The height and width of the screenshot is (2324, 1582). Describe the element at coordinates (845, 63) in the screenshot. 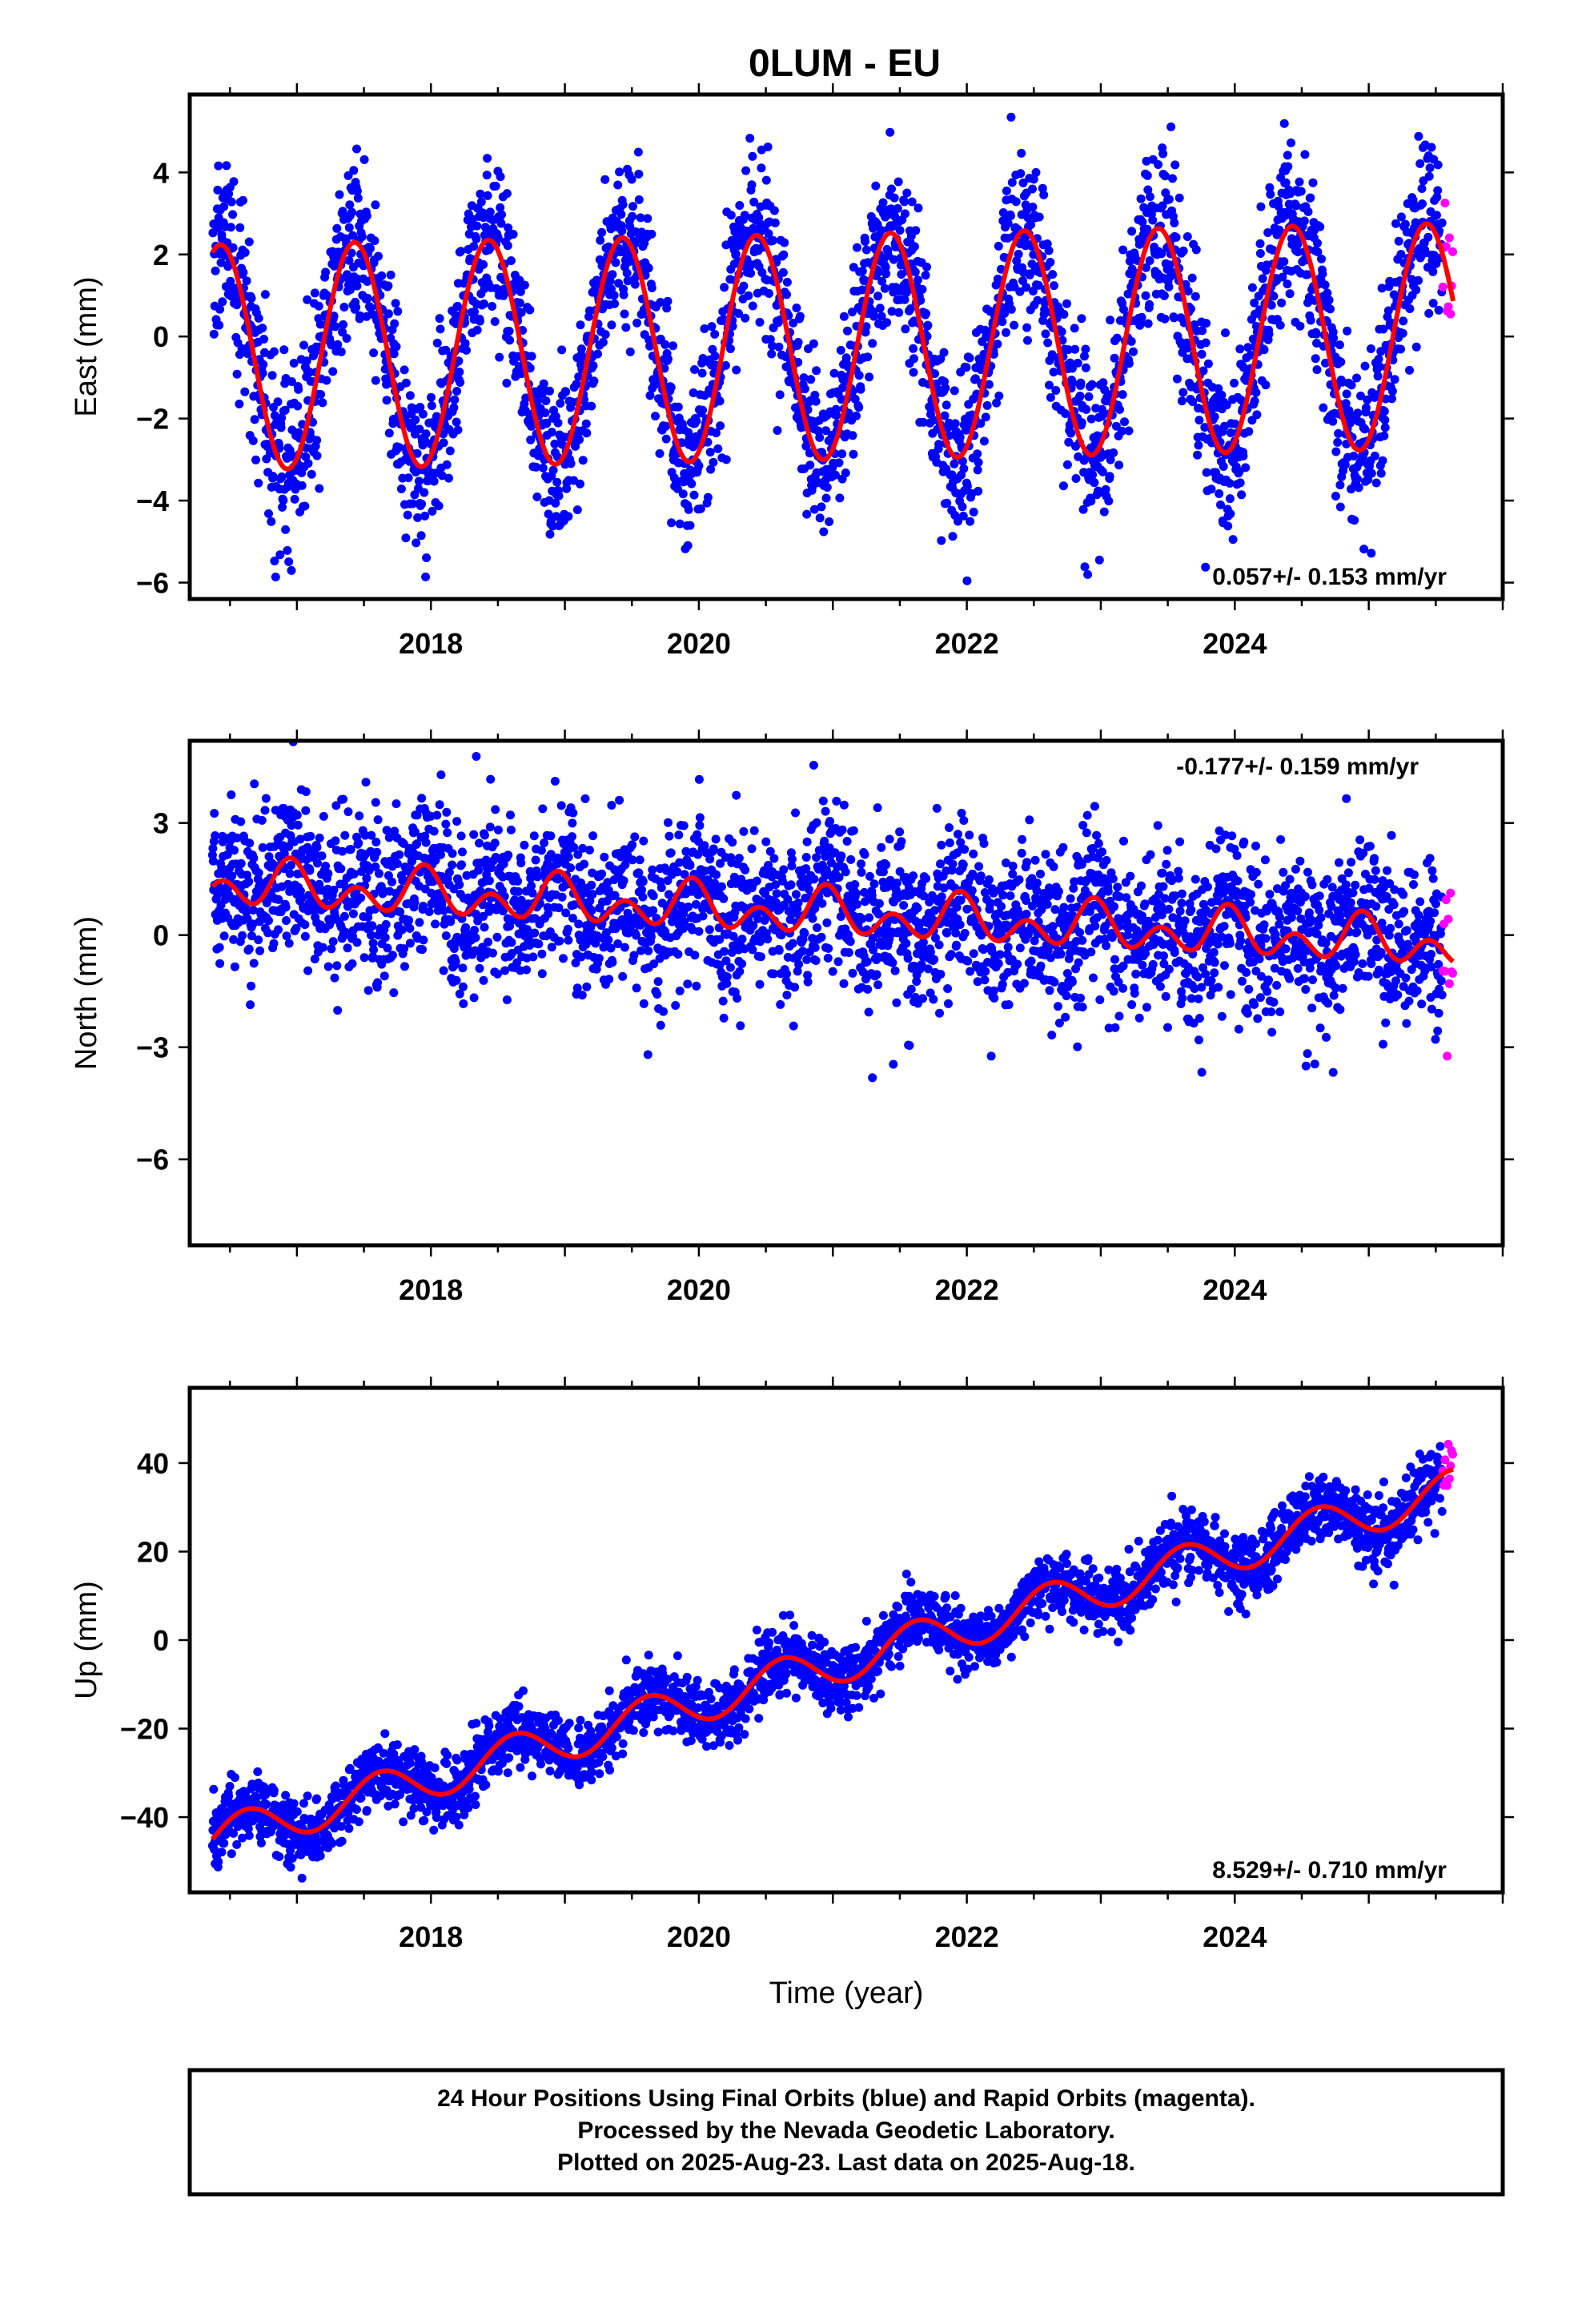

I see `figure-title: 0LUM - EU` at that location.